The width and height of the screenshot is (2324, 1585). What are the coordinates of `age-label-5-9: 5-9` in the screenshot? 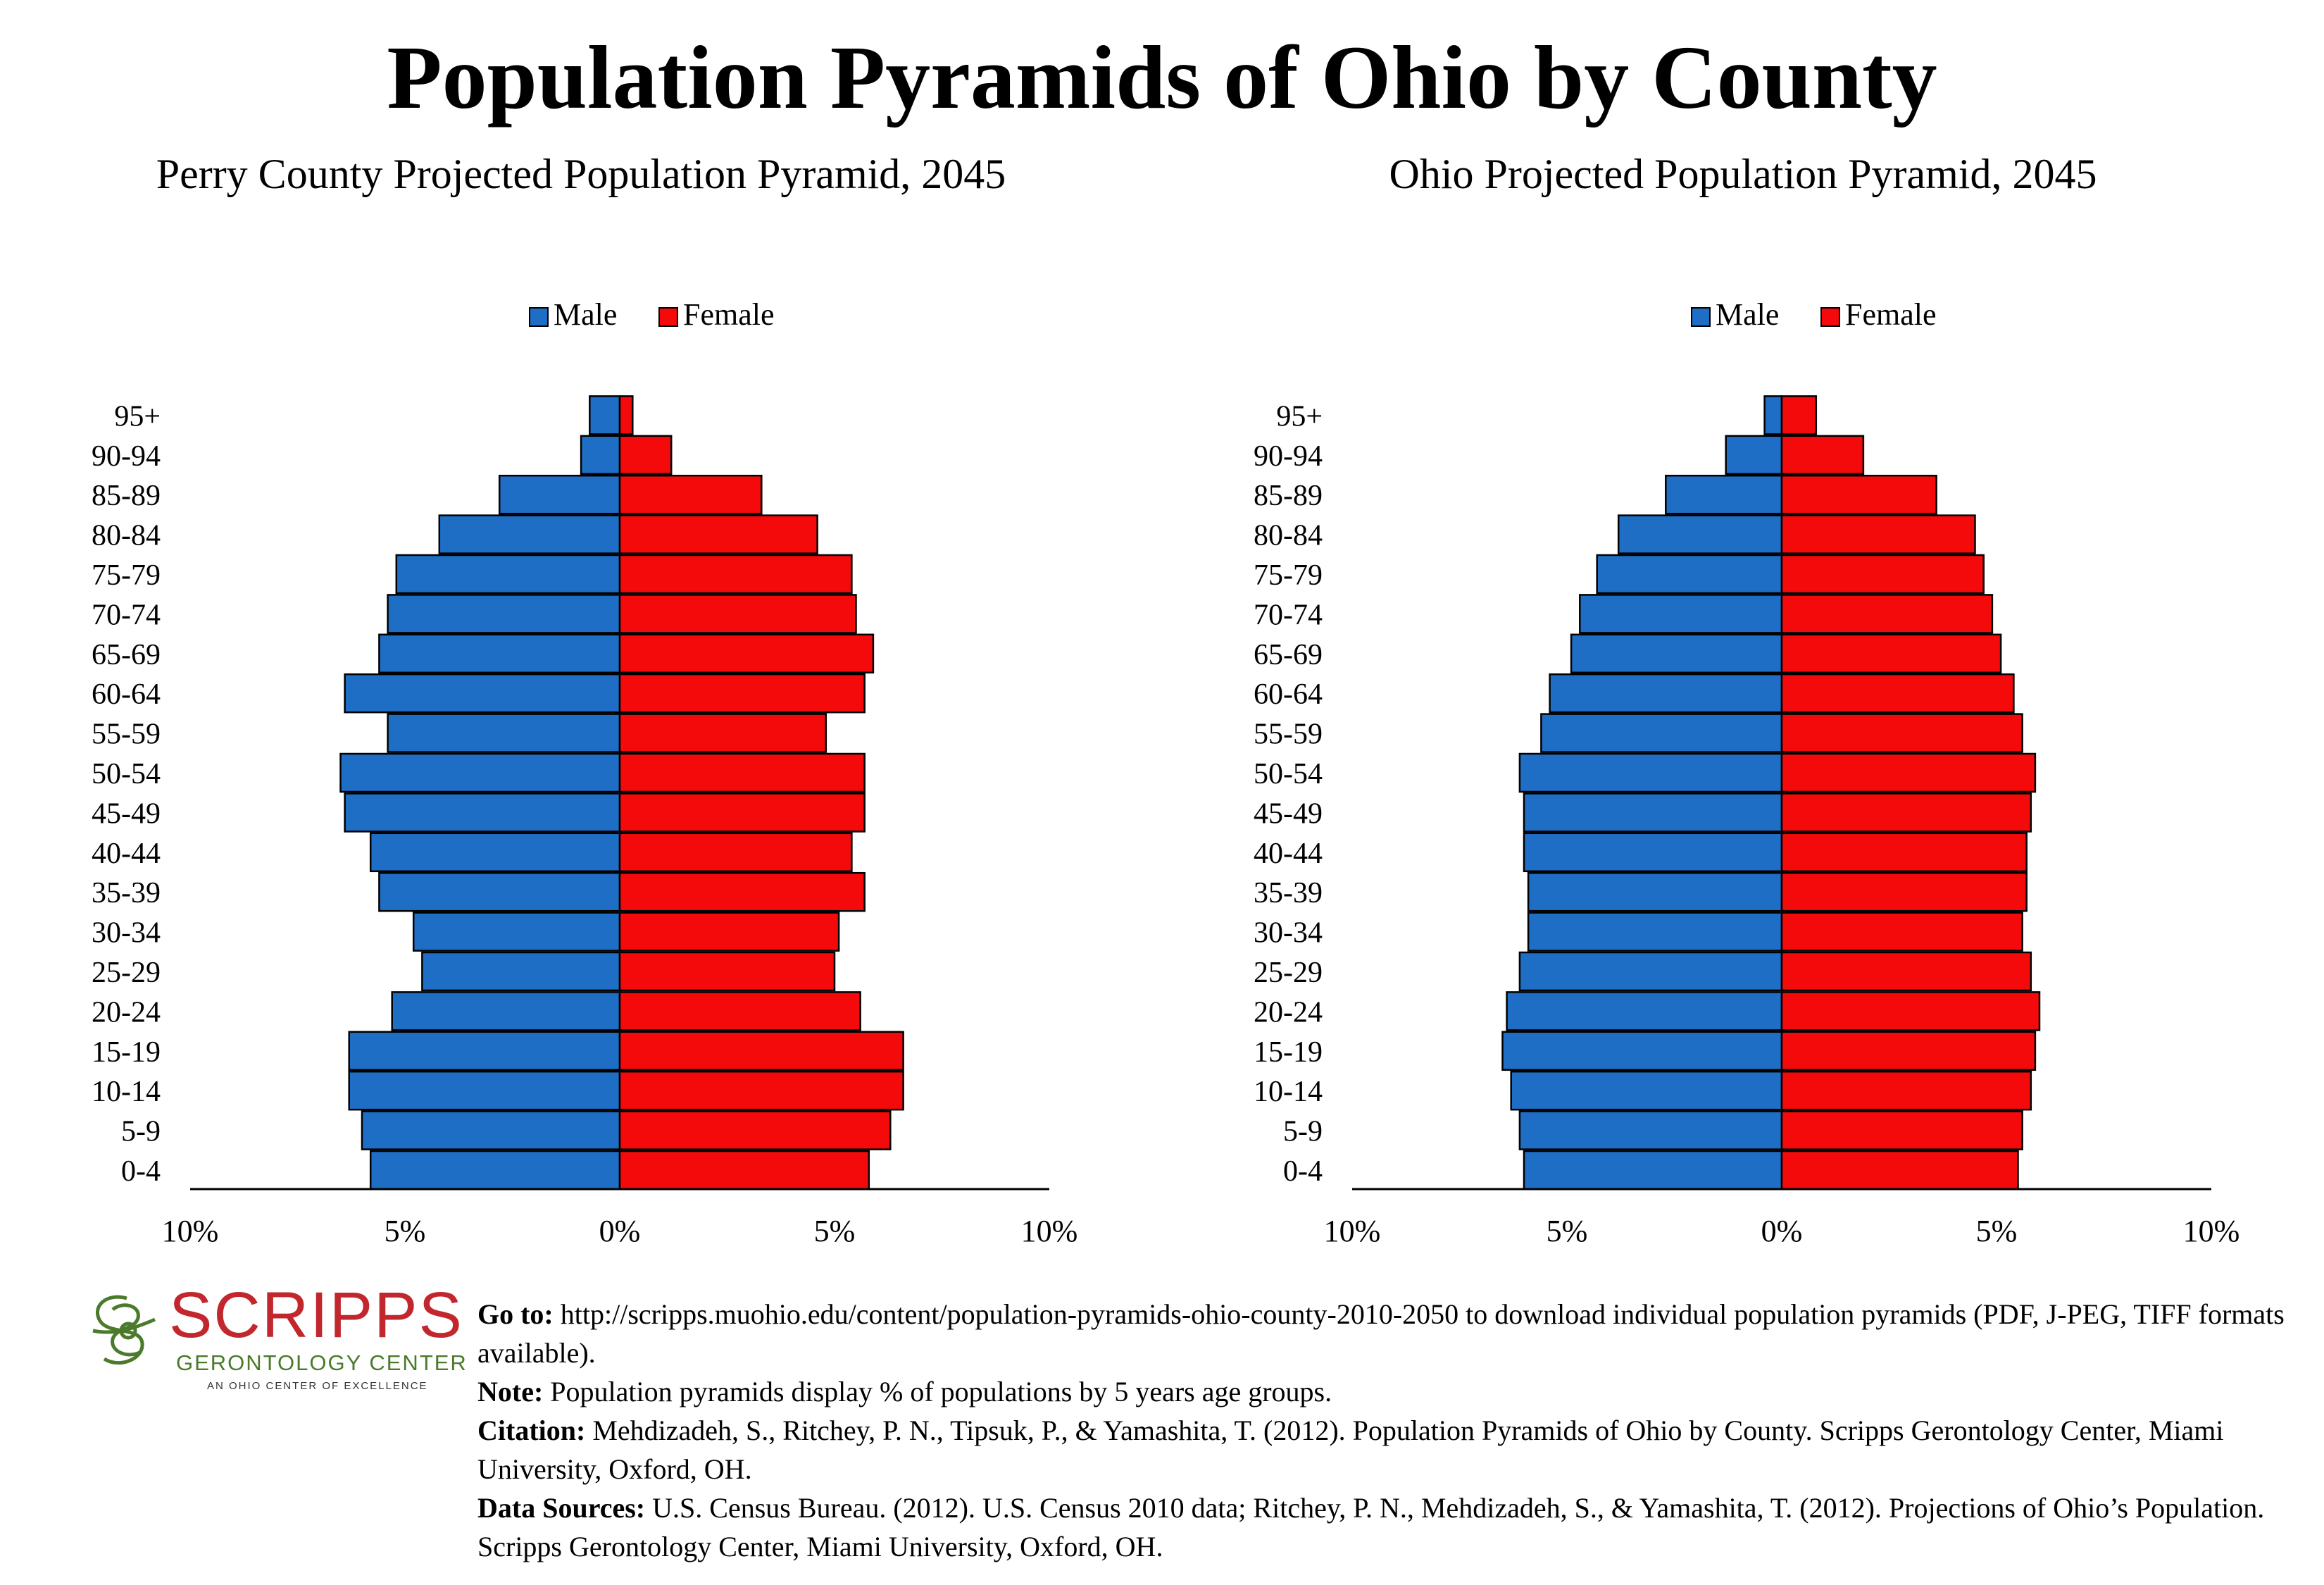 It's located at (141, 1132).